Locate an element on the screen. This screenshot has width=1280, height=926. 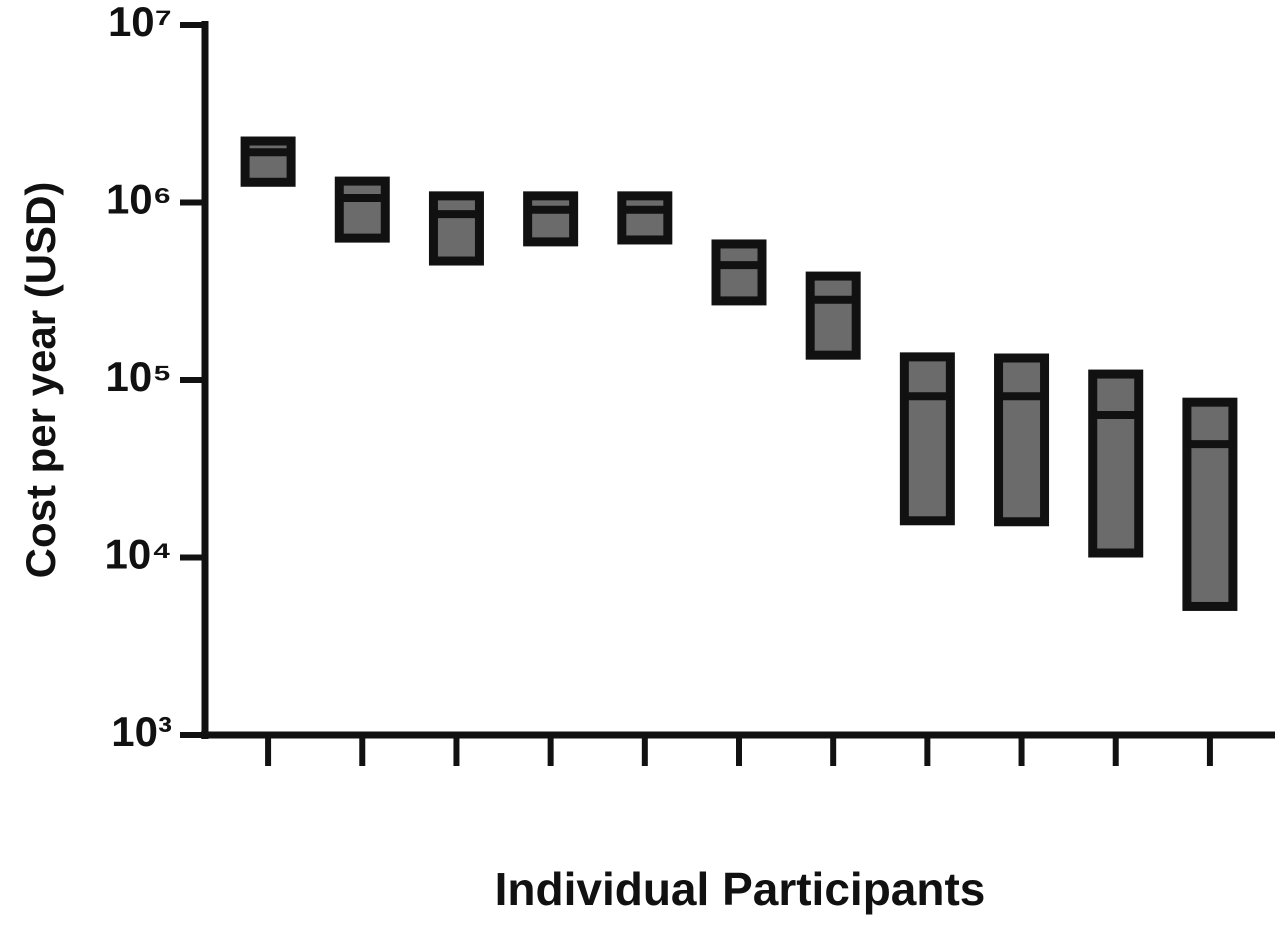
y-axis-title: Cost per year (USD) is located at coordinates (40, 380).